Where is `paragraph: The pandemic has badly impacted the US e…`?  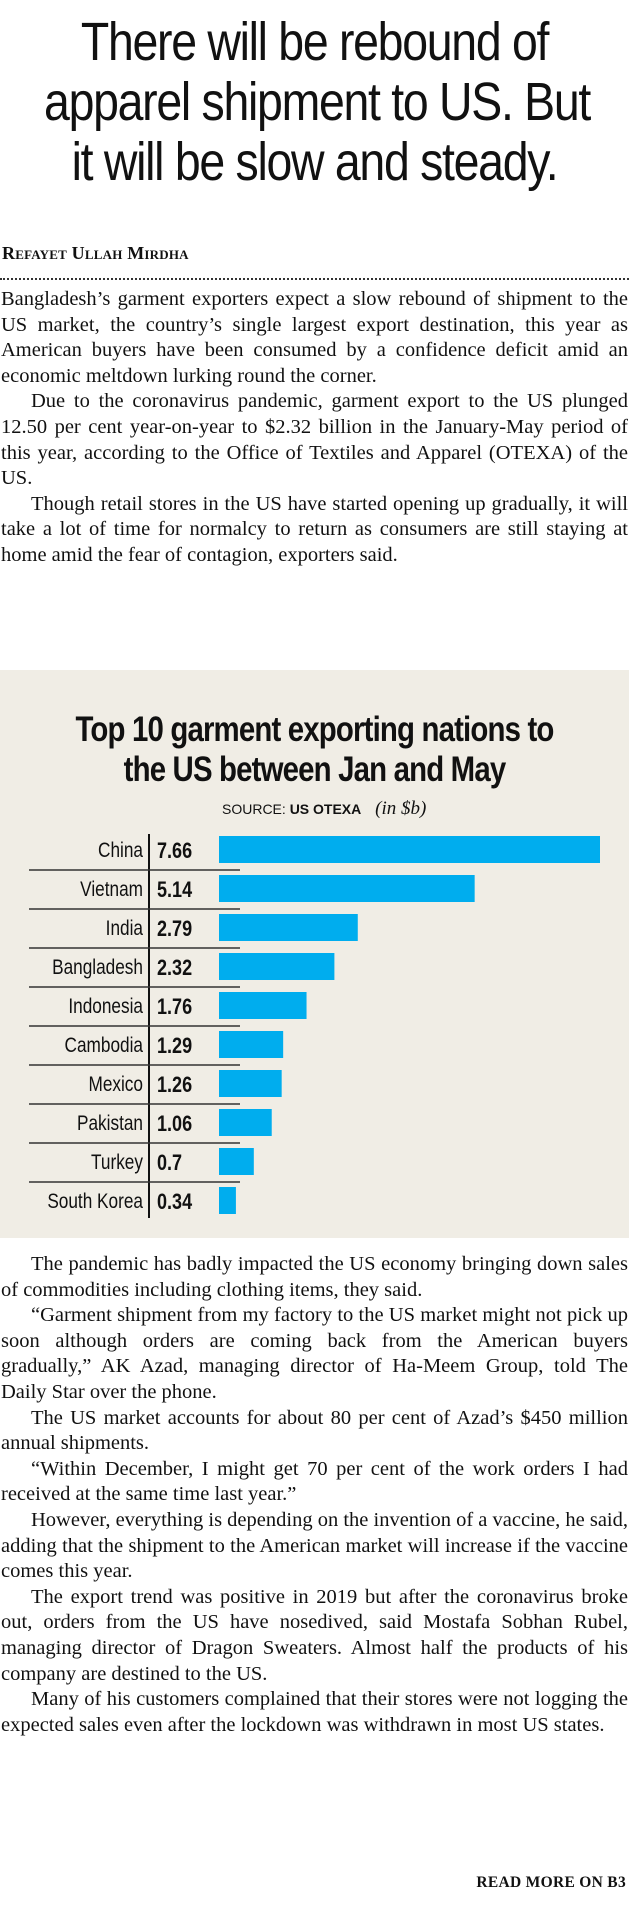
paragraph: The pandemic has badly impacted the US e… is located at coordinates (314, 1277).